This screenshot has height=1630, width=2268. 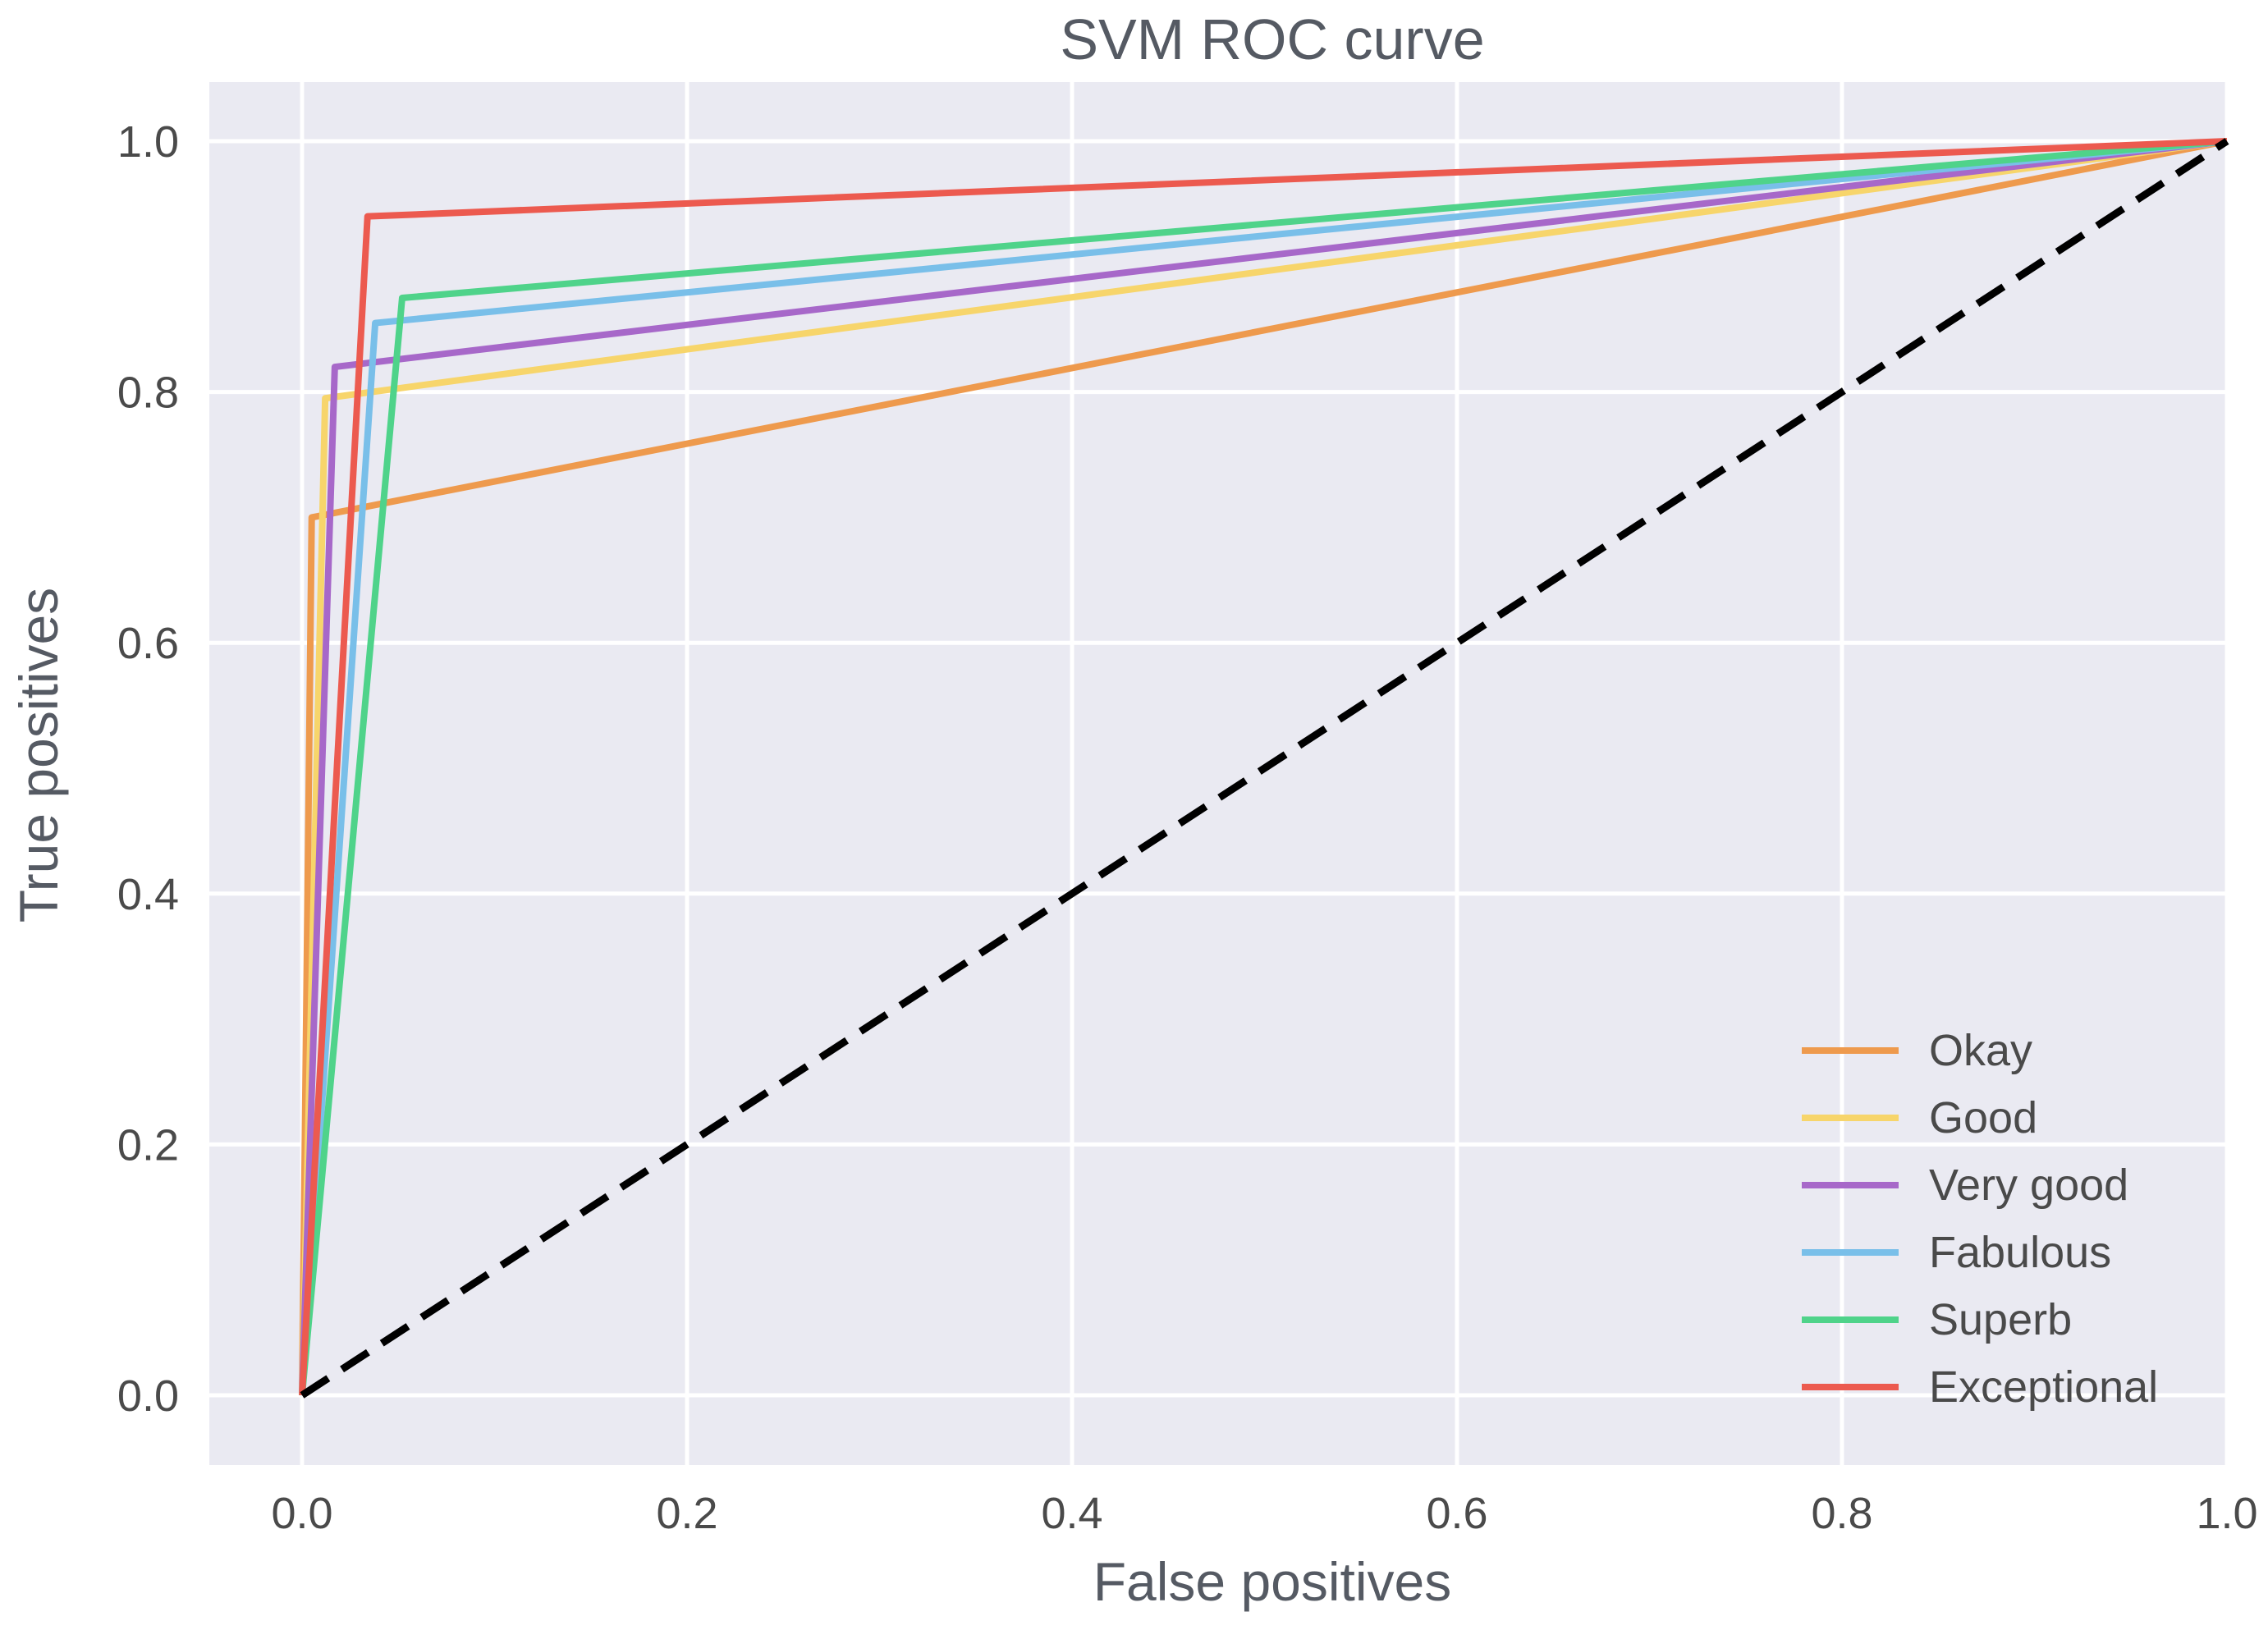 I want to click on y-tick-labels: 0.0 0.2 0.4 0.6 0.8 1.0, so click(x=148, y=769).